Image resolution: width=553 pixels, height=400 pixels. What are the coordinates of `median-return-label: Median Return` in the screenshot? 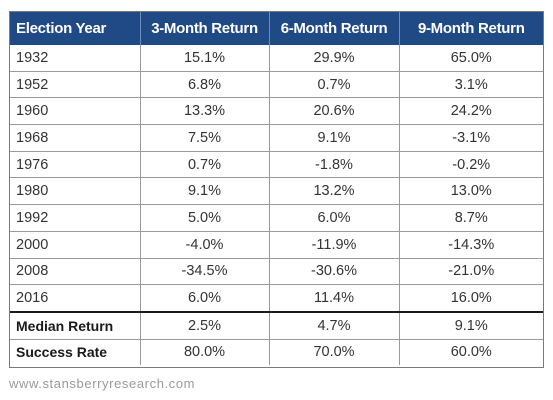 It's located at (75, 325).